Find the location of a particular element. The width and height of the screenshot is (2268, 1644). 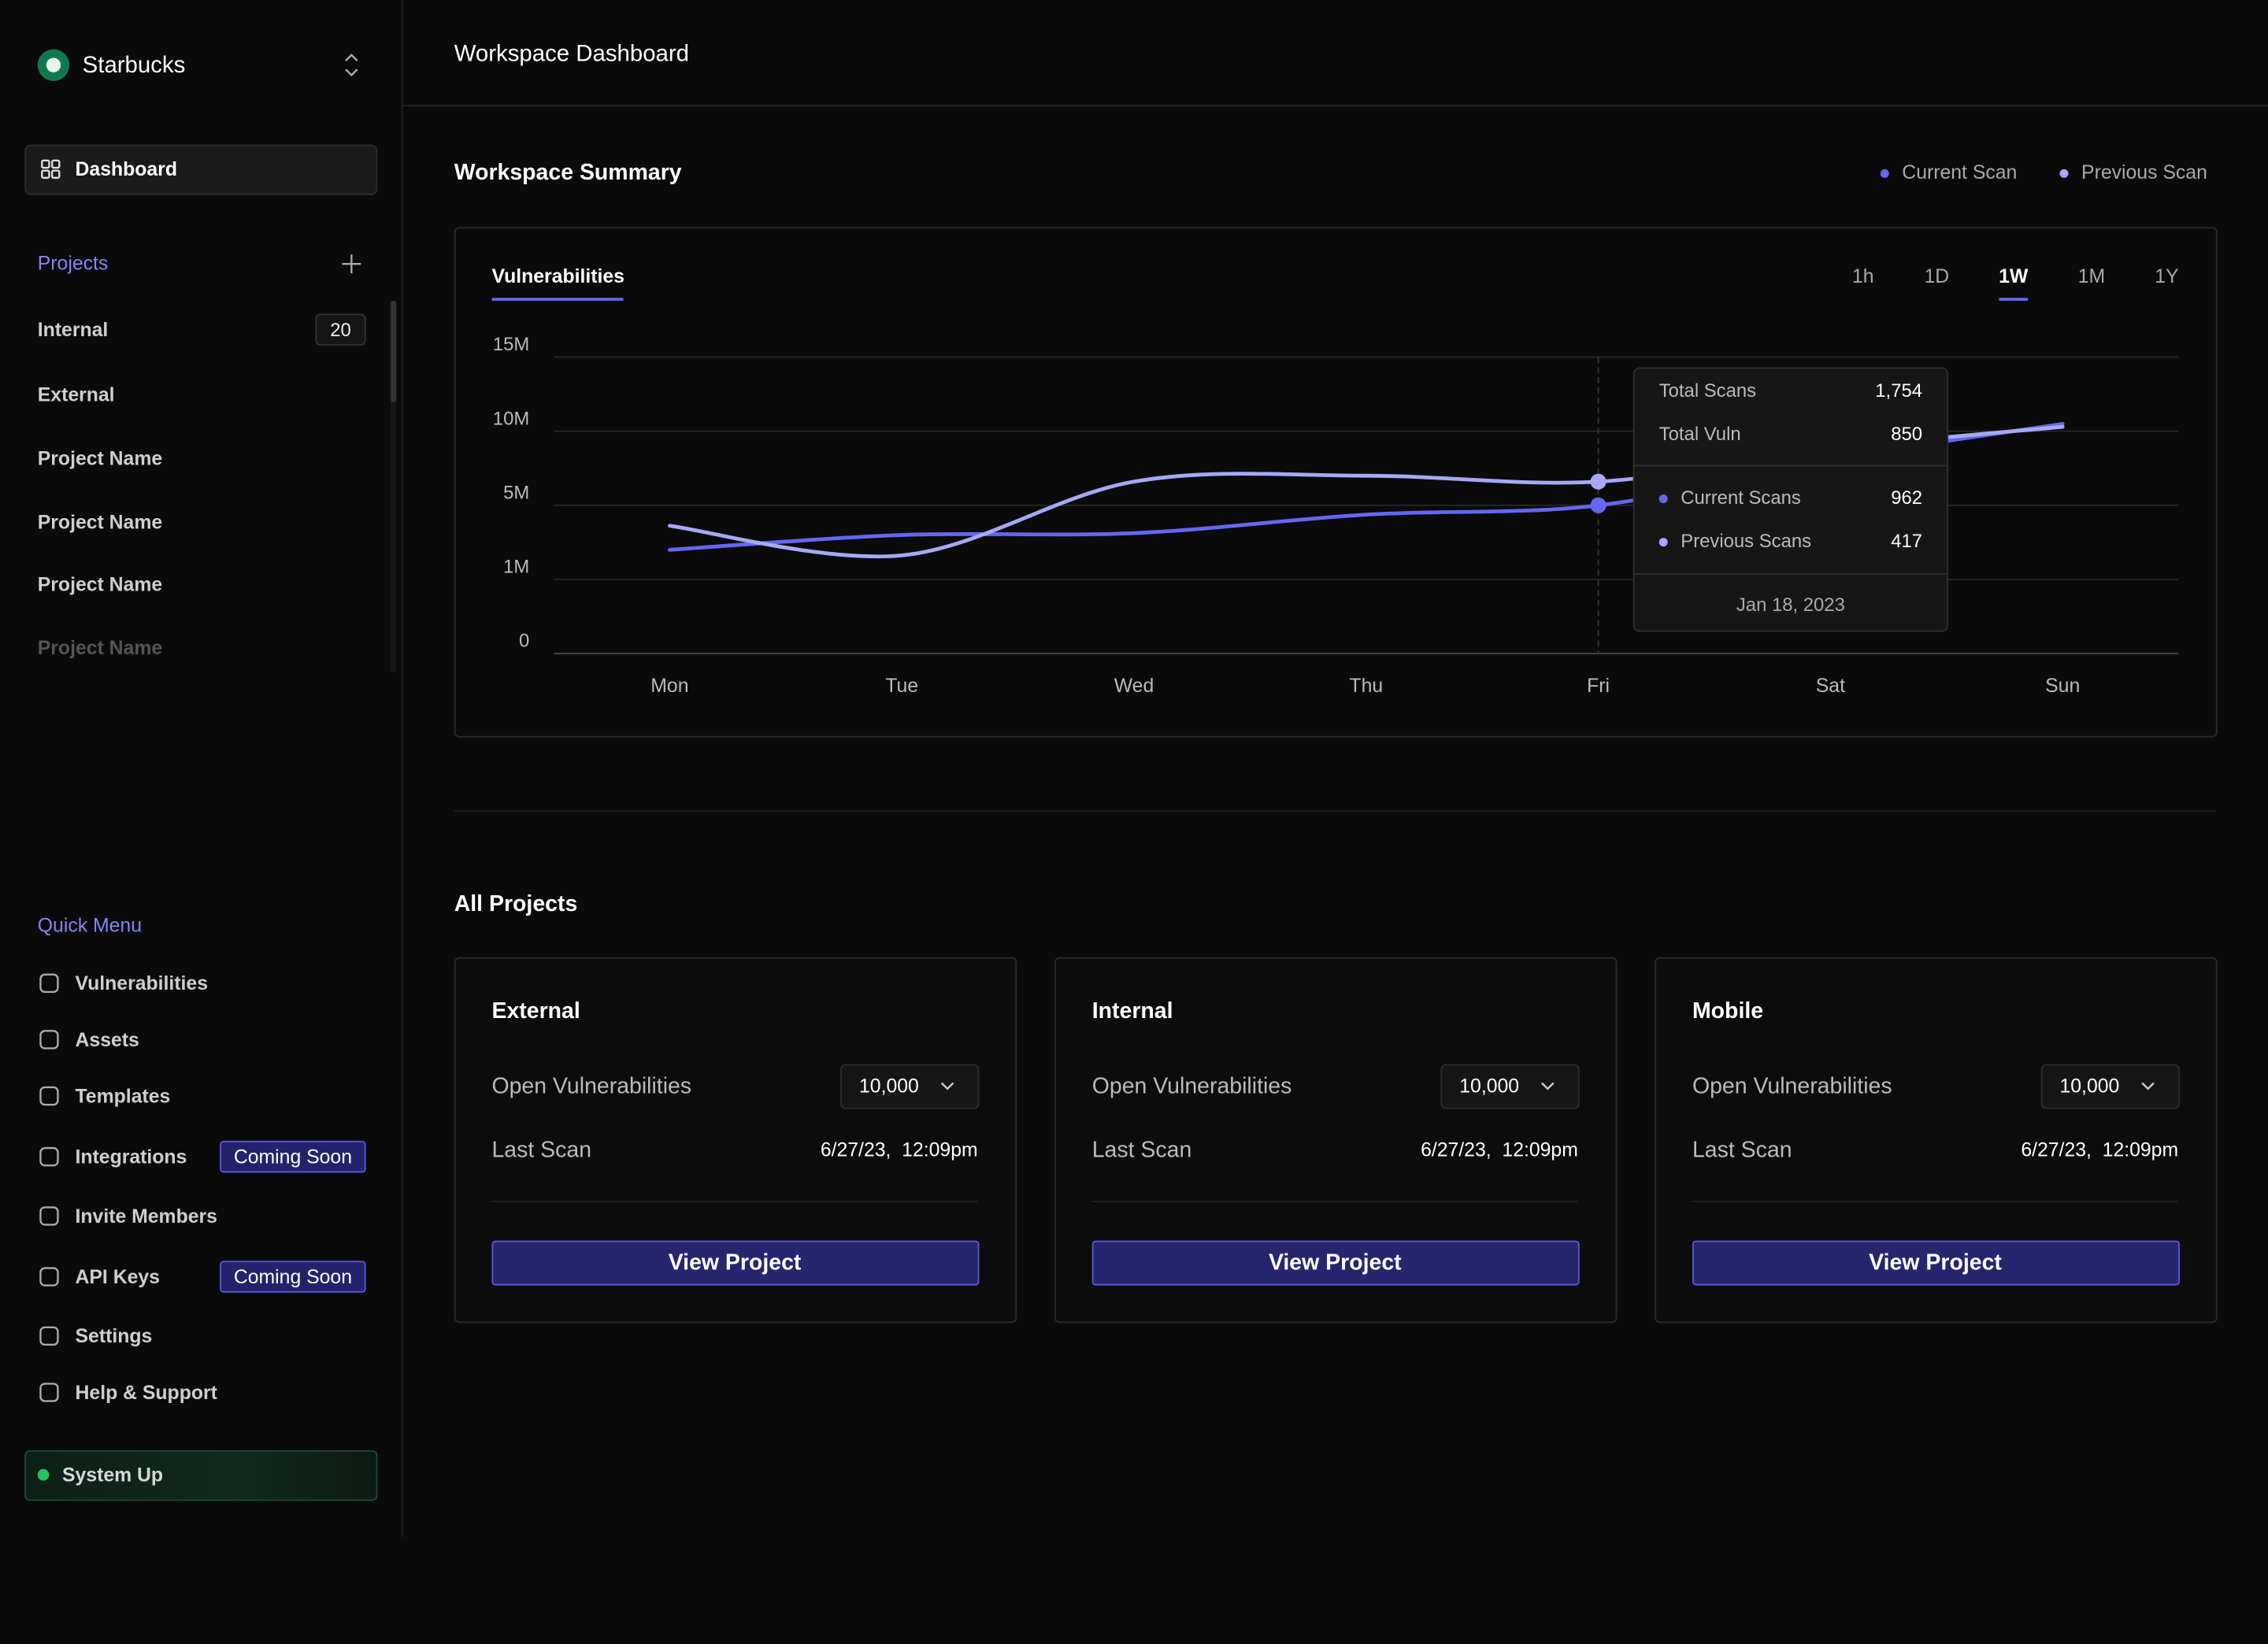

range-option: 1Y is located at coordinates (2166, 276).